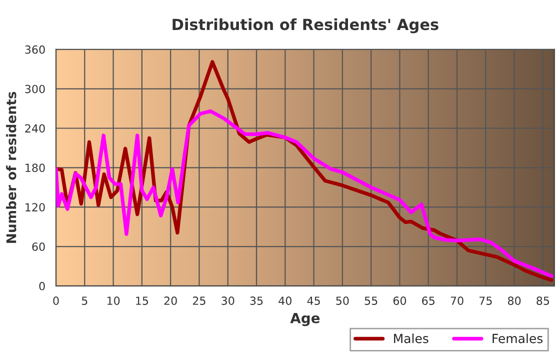  What do you see at coordinates (411, 339) in the screenshot?
I see `legend-label: Males` at bounding box center [411, 339].